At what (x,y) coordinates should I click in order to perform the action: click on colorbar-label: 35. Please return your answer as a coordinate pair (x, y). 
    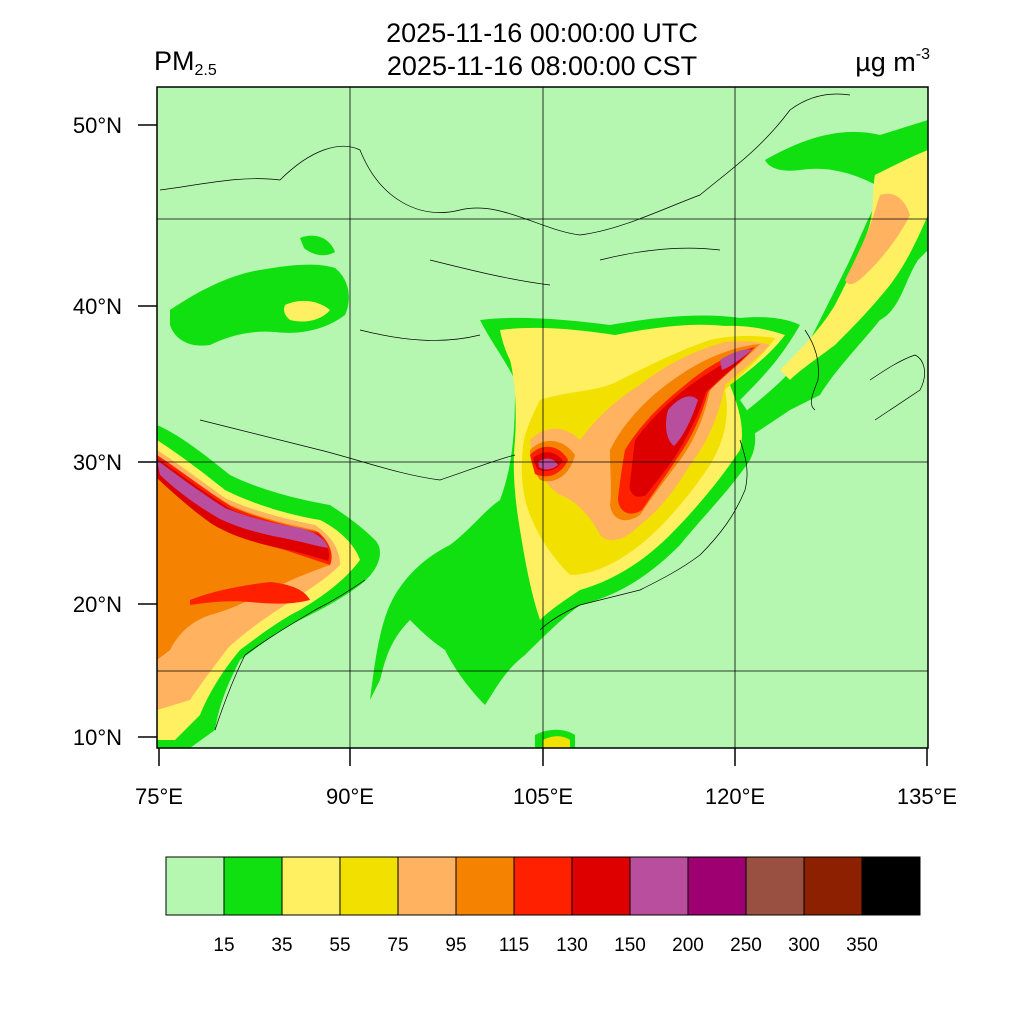
    Looking at the image, I should click on (281, 945).